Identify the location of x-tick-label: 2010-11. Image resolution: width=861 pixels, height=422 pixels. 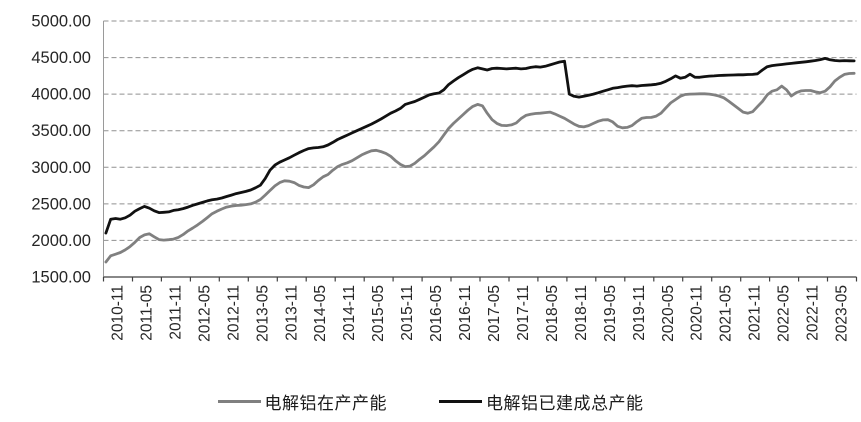
(118, 313).